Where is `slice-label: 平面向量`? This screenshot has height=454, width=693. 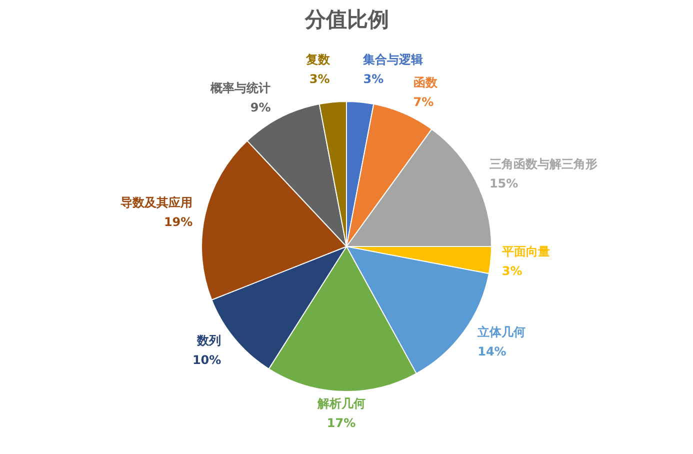
slice-label: 平面向量 is located at coordinates (525, 251).